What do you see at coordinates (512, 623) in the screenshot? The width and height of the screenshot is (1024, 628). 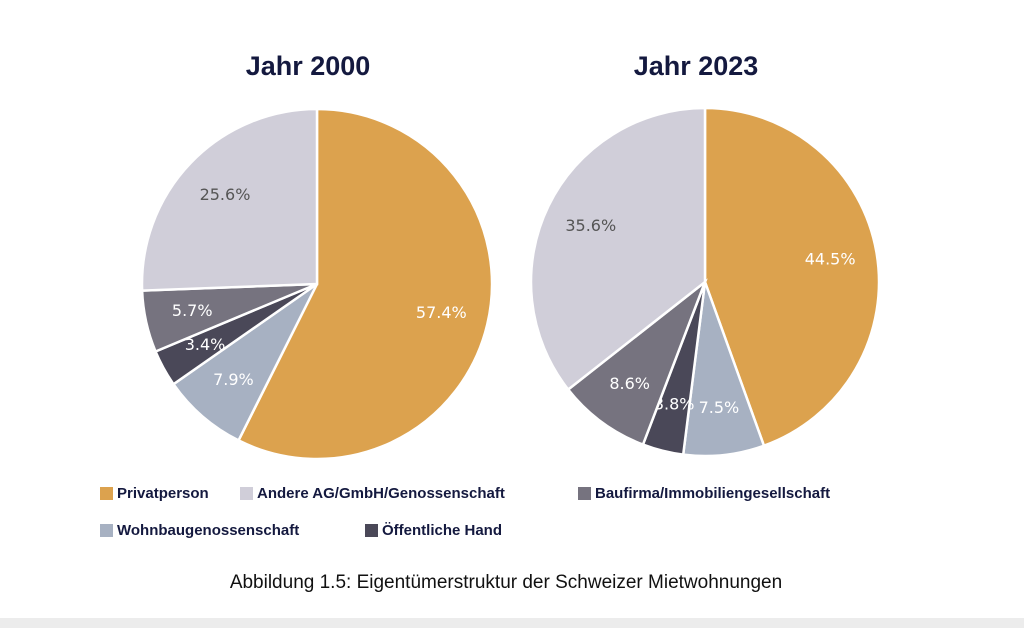 I see `bottom-bar` at bounding box center [512, 623].